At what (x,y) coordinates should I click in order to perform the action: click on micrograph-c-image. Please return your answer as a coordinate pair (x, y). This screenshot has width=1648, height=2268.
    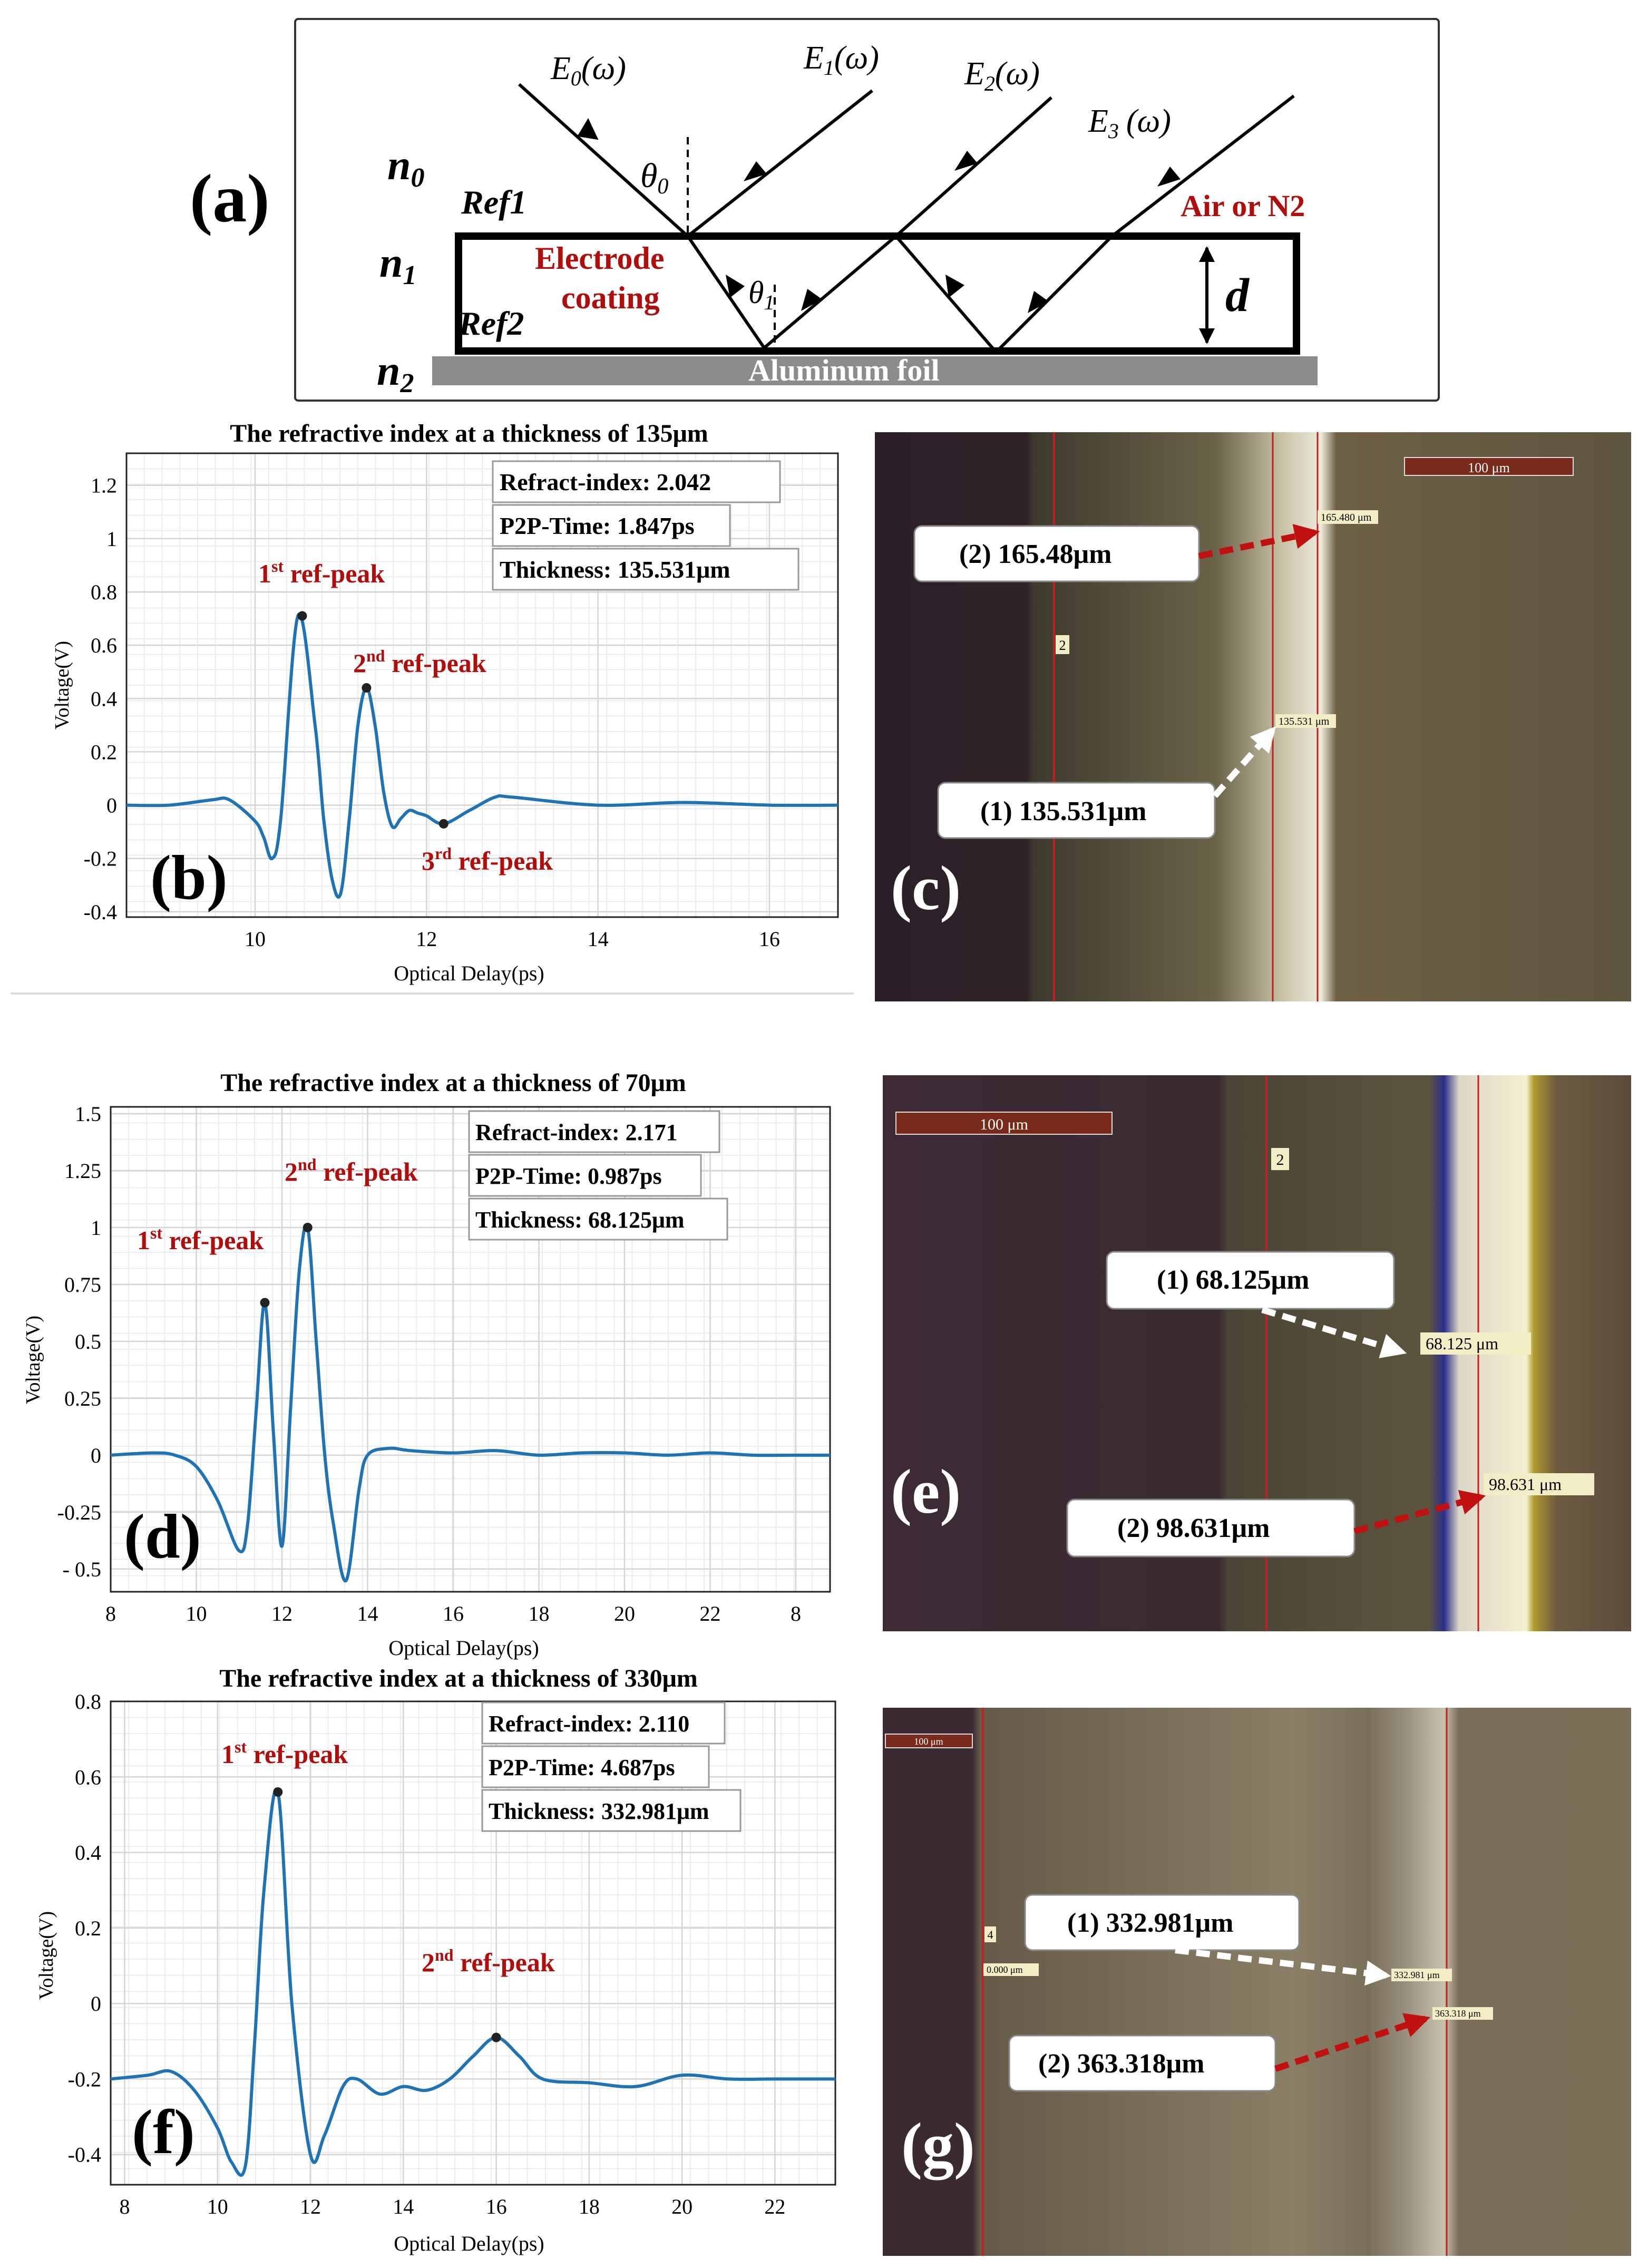
    Looking at the image, I should click on (1253, 716).